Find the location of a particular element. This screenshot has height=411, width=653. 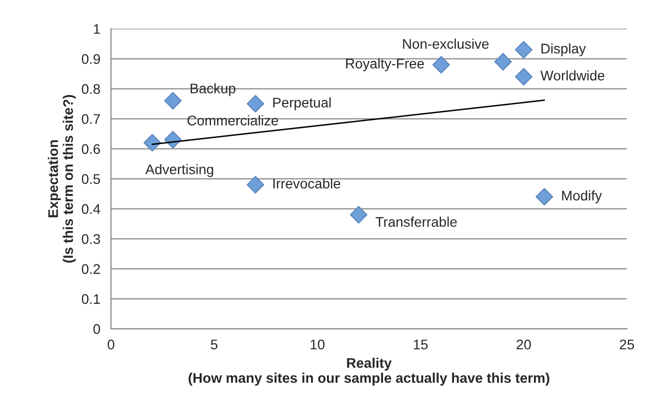

y-axis-title: Expectation (Is this term on this site?) is located at coordinates (62, 178).